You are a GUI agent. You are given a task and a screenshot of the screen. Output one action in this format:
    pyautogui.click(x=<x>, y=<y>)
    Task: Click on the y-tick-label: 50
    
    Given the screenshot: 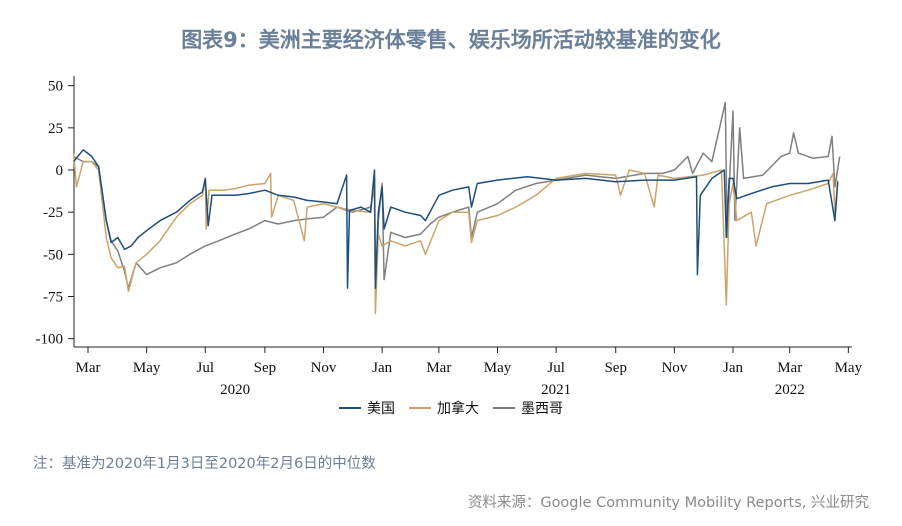 What is the action you would take?
    pyautogui.click(x=55, y=87)
    